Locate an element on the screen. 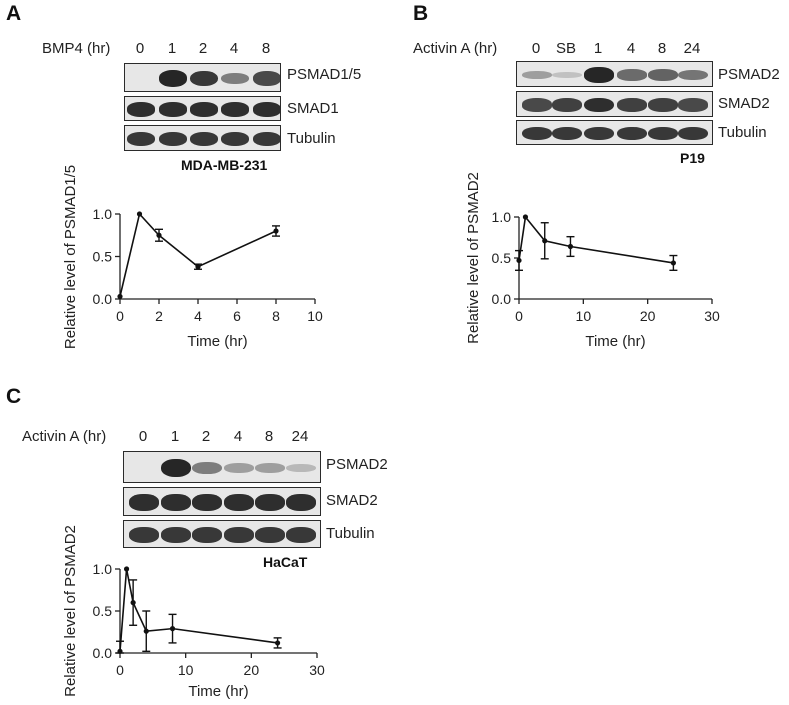 This screenshot has height=705, width=789. lane-label-a-3: 4 is located at coordinates (234, 48).